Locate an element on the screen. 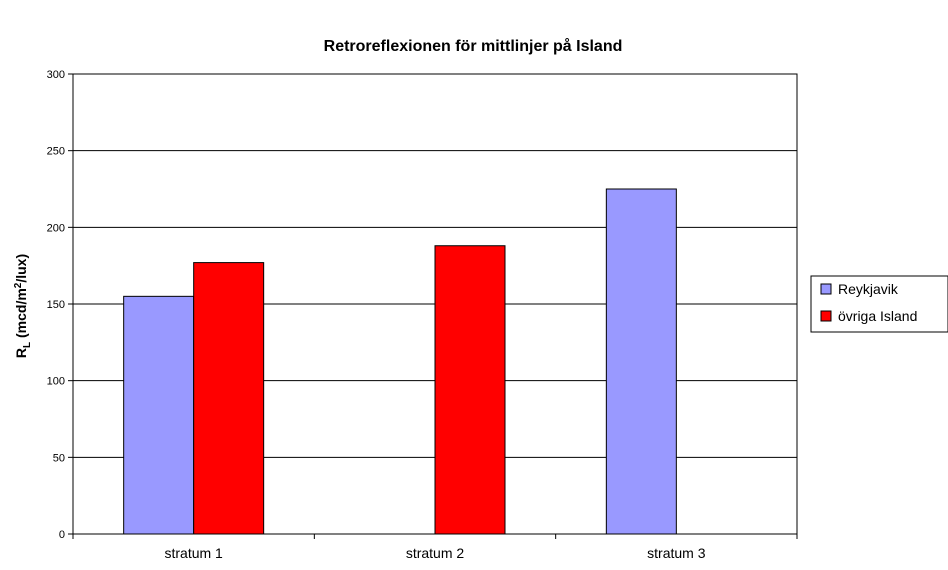 This screenshot has width=948, height=570. y-tick-label: 0 is located at coordinates (62, 535).